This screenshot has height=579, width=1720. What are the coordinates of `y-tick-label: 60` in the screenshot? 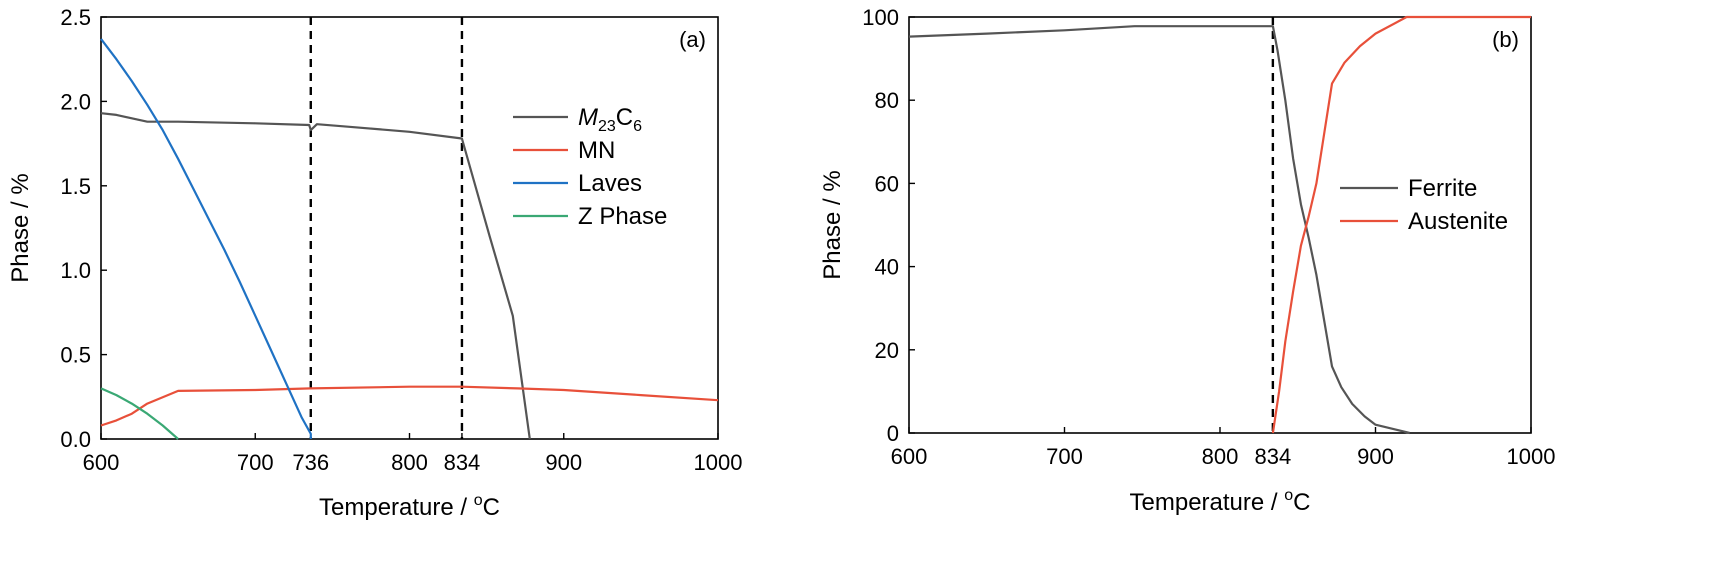 It's located at (887, 183).